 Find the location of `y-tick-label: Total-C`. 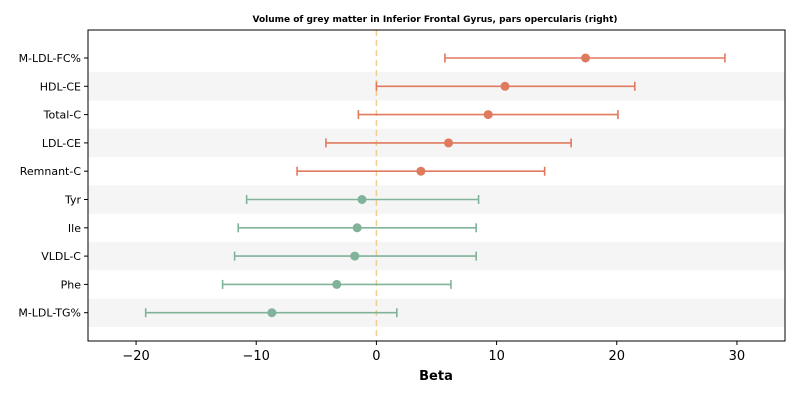

y-tick-label: Total-C is located at coordinates (62, 115).